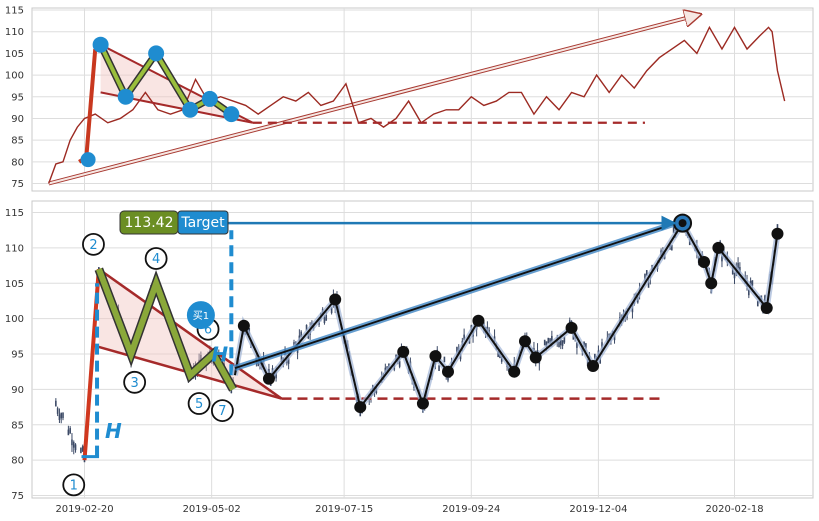  I want to click on target-badge-label: Target, so click(202, 223).